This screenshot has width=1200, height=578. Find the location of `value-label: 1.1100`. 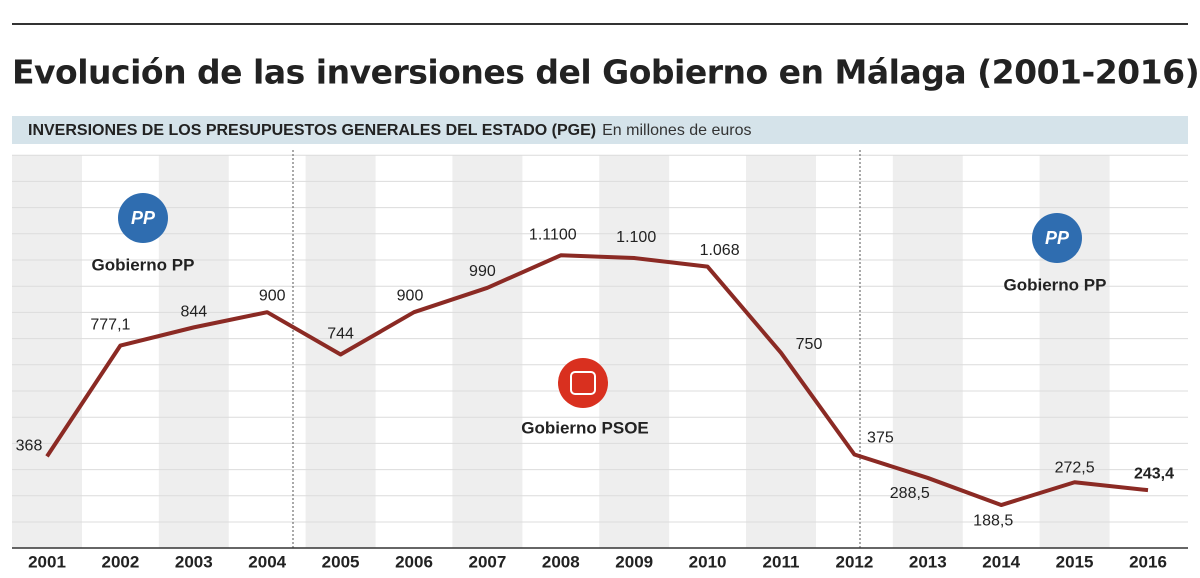

value-label: 1.1100 is located at coordinates (553, 235).